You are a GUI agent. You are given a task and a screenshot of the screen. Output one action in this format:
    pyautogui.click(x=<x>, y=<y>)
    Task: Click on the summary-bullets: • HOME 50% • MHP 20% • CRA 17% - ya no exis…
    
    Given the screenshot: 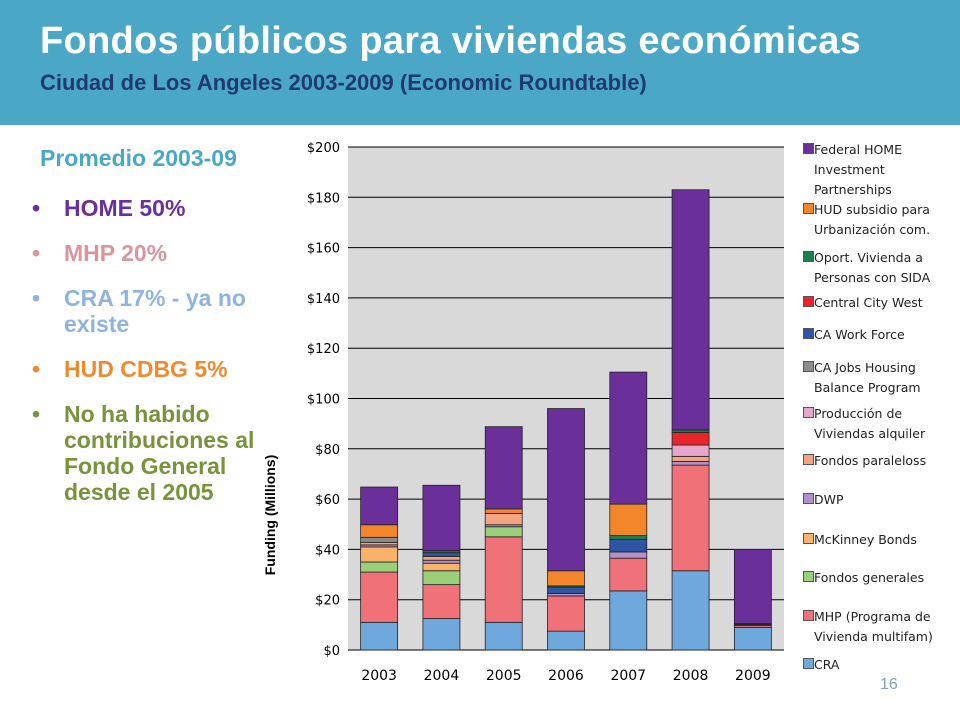 What is the action you would take?
    pyautogui.click(x=160, y=359)
    